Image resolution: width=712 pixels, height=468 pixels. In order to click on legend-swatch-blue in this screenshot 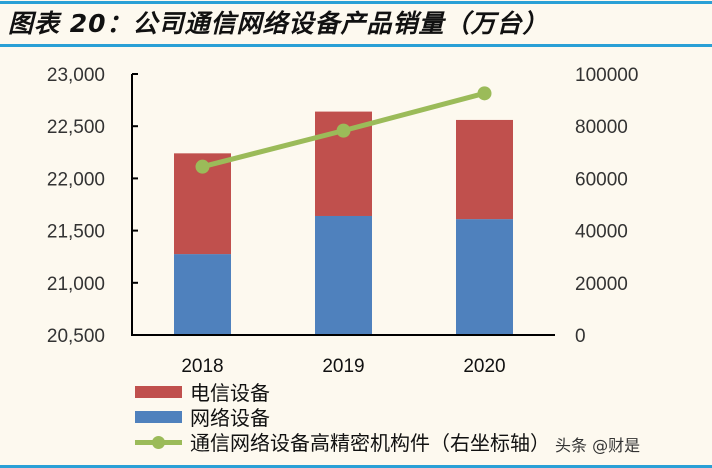, I will do `click(158, 416)`.